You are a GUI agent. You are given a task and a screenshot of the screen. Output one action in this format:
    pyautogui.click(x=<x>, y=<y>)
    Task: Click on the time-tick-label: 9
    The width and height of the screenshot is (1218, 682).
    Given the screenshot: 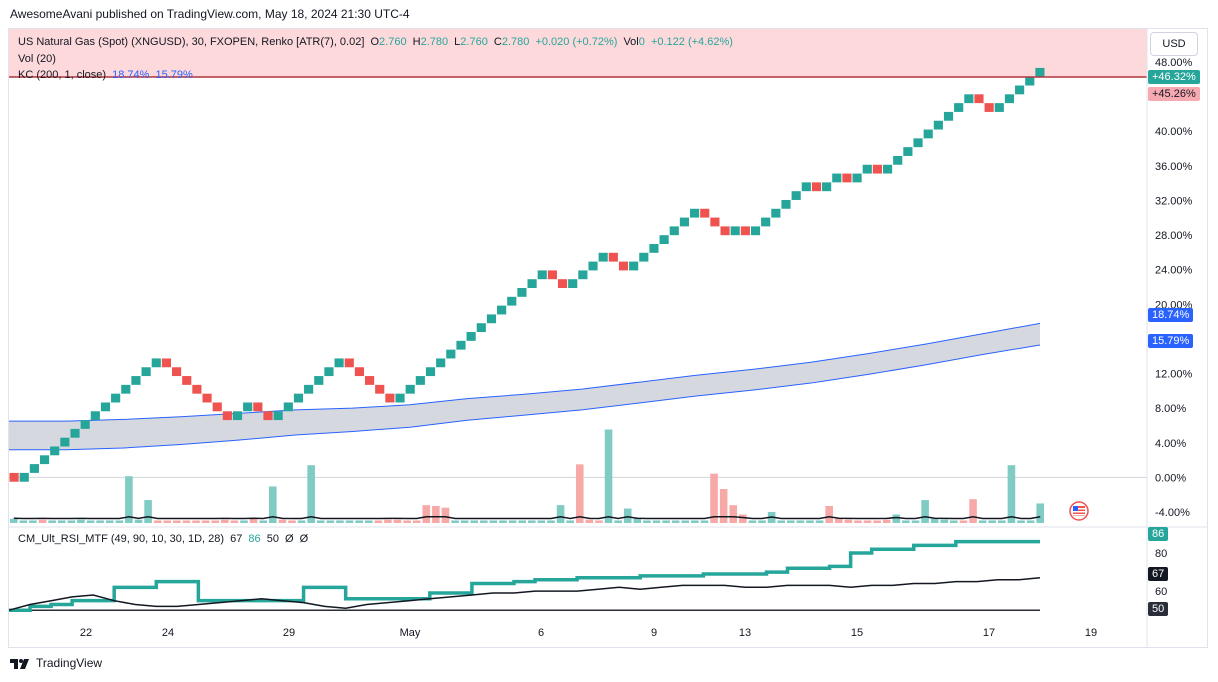 What is the action you would take?
    pyautogui.click(x=654, y=633)
    